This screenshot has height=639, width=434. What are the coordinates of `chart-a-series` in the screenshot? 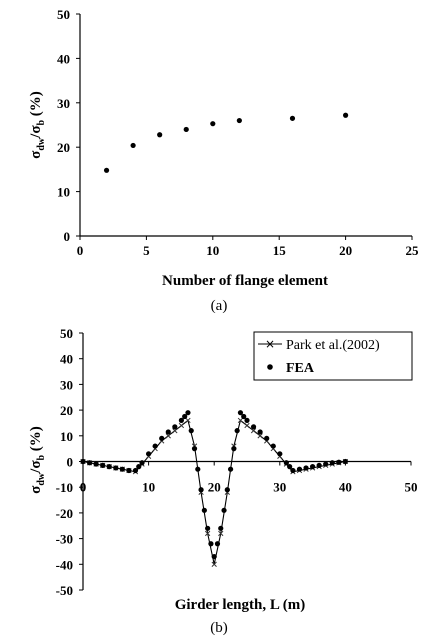 It's located at (226, 142).